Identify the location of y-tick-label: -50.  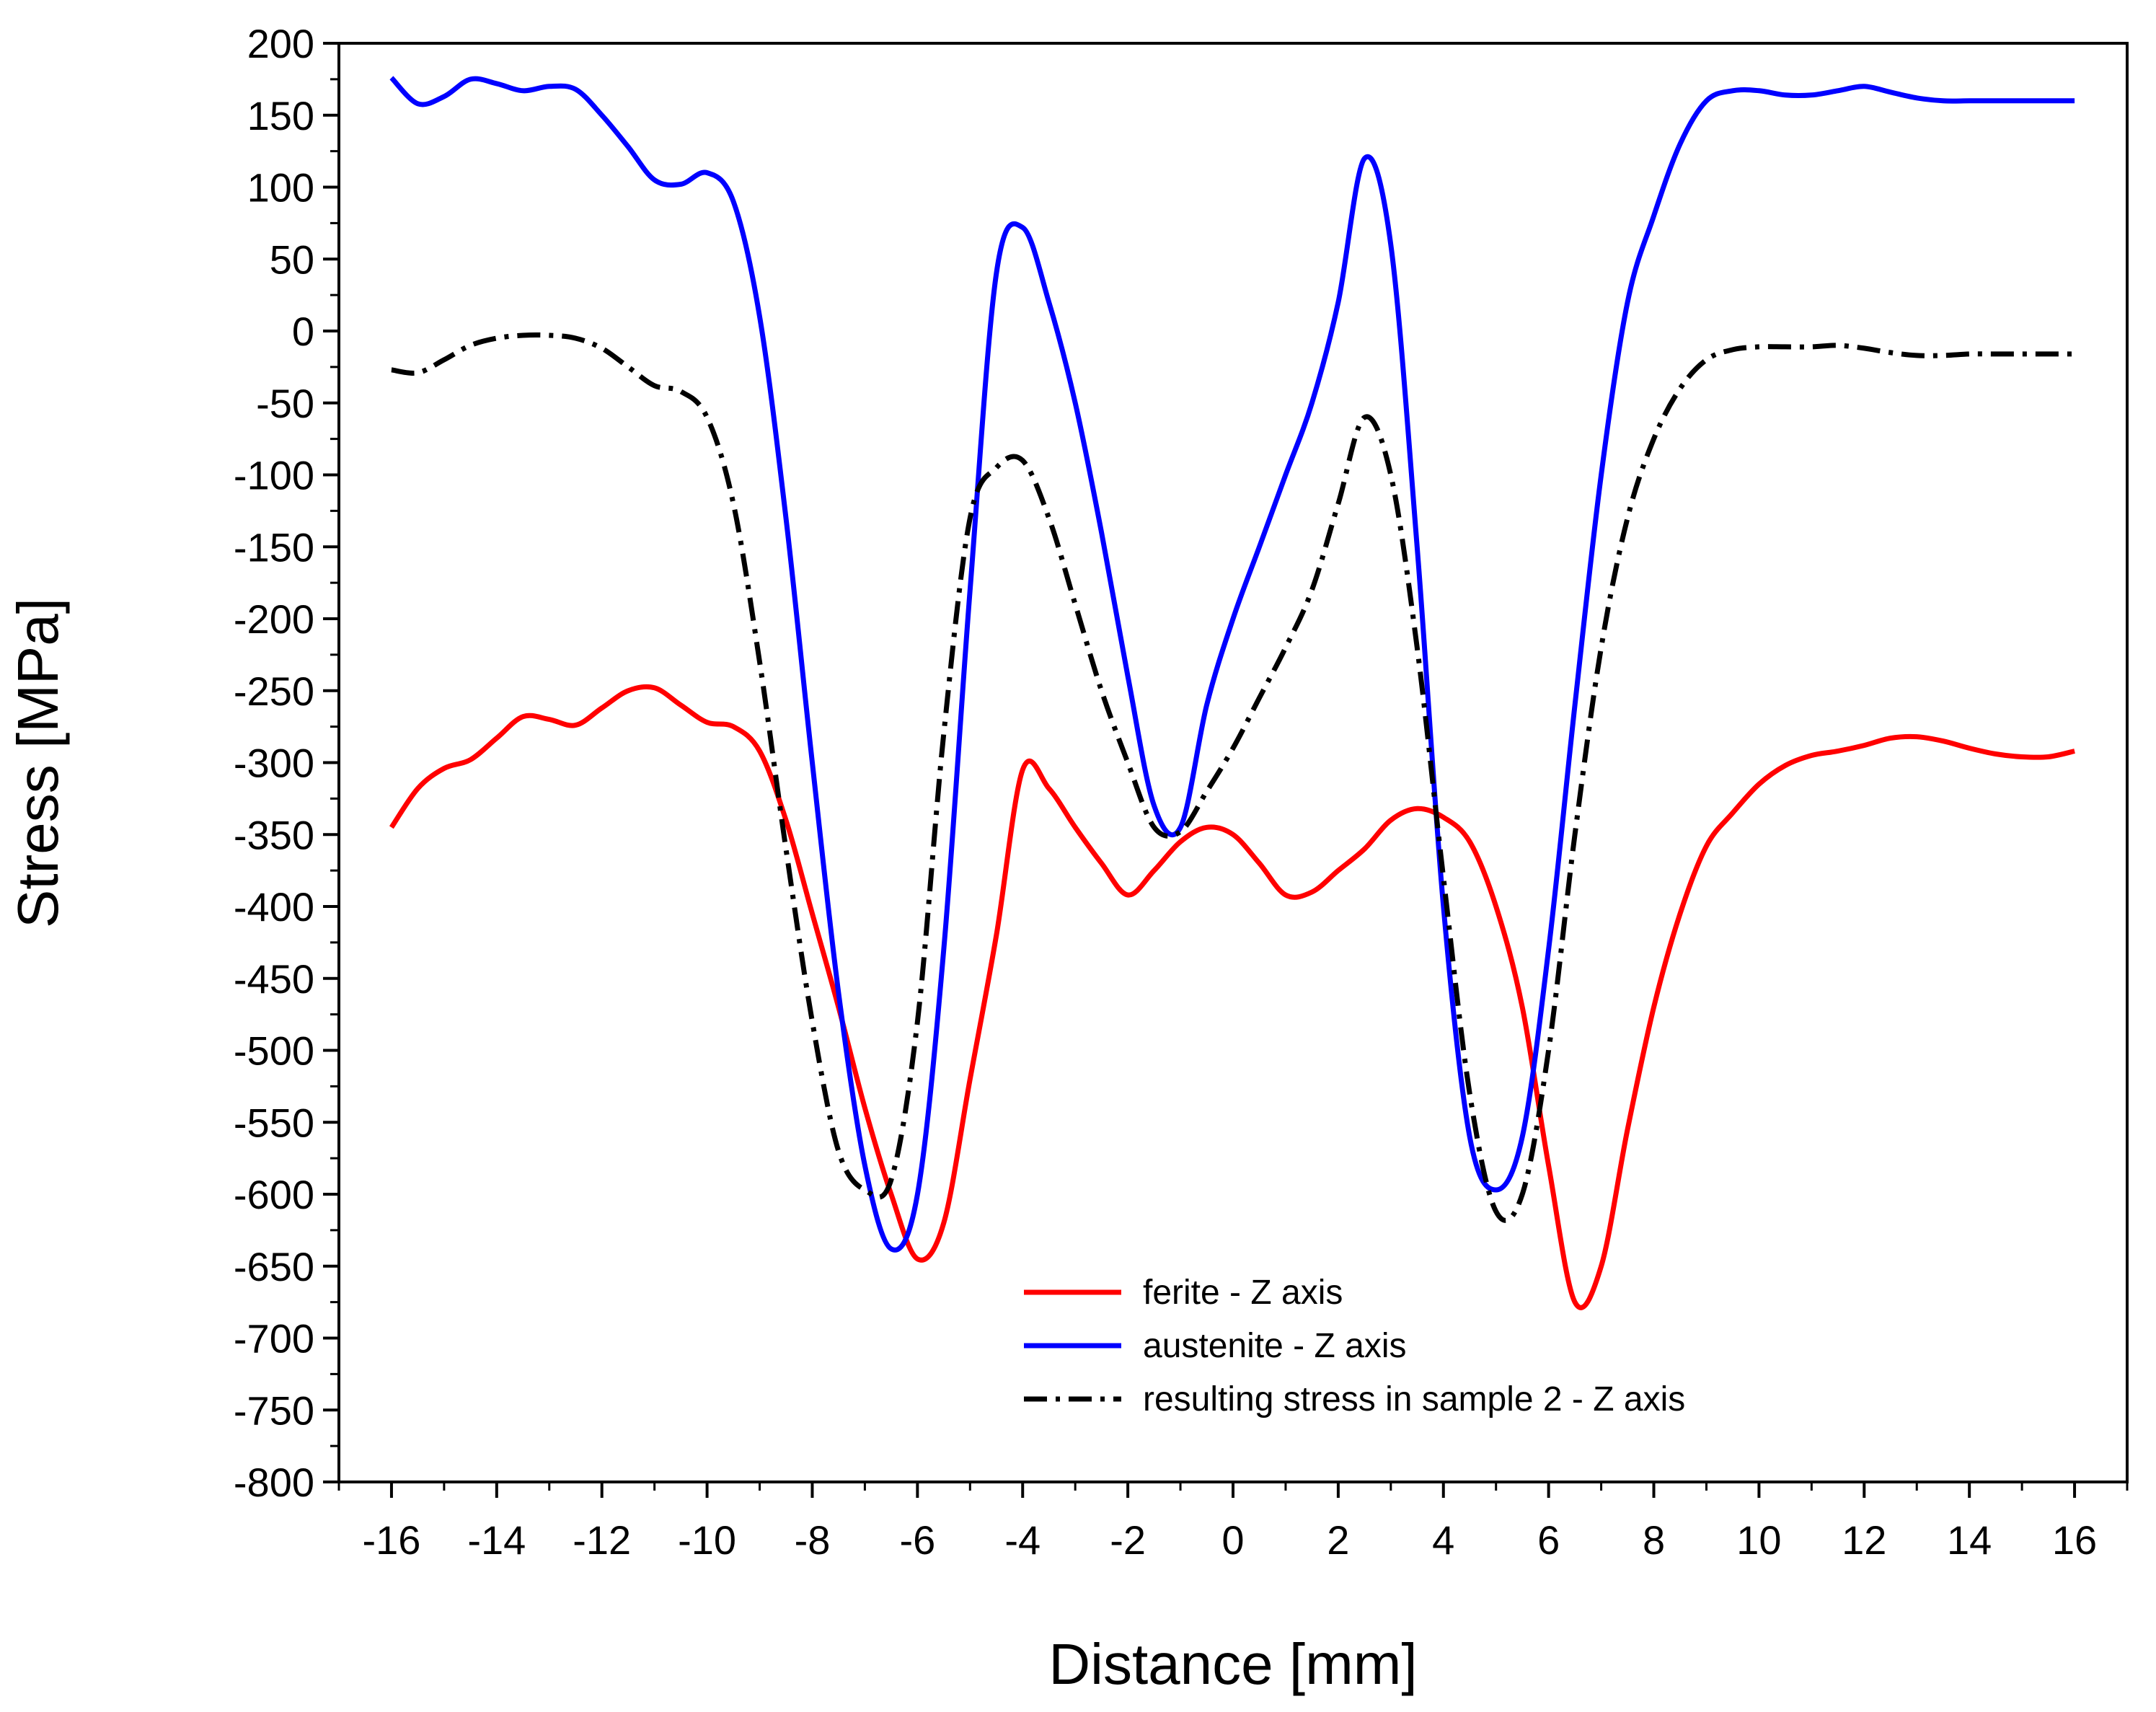
(285, 403).